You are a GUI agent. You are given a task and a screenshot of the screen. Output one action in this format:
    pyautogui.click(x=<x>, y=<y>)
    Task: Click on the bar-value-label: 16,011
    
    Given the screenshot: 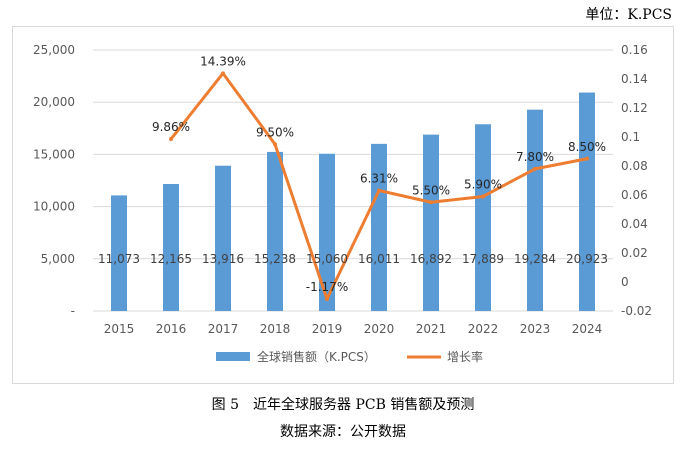 What is the action you would take?
    pyautogui.click(x=379, y=259)
    